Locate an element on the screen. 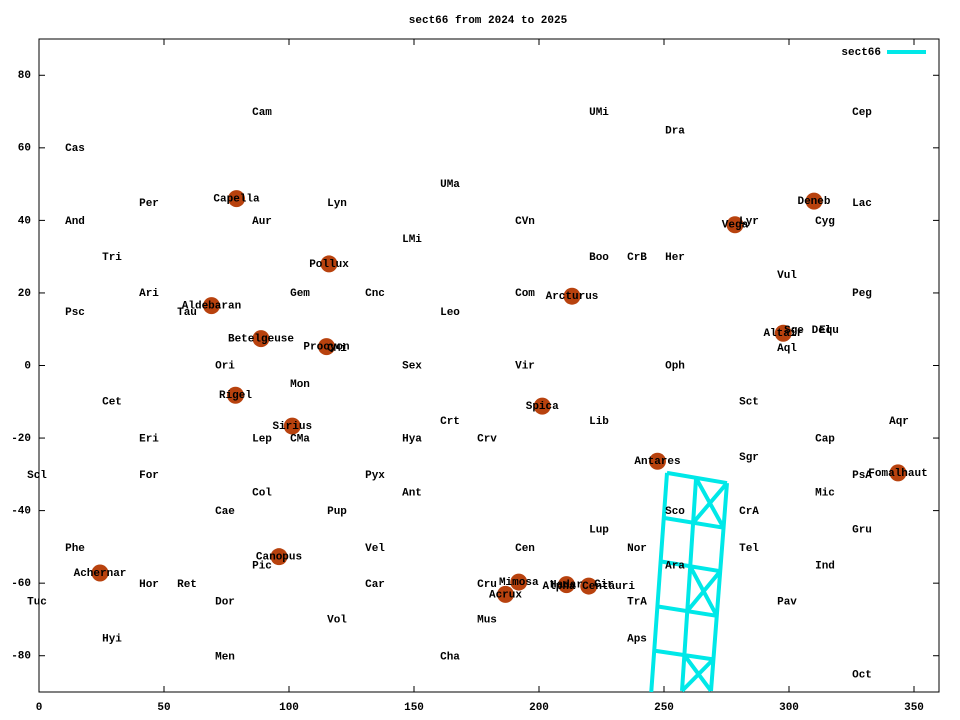 The width and height of the screenshot is (960, 720). constellation-label: Leo is located at coordinates (450, 313).